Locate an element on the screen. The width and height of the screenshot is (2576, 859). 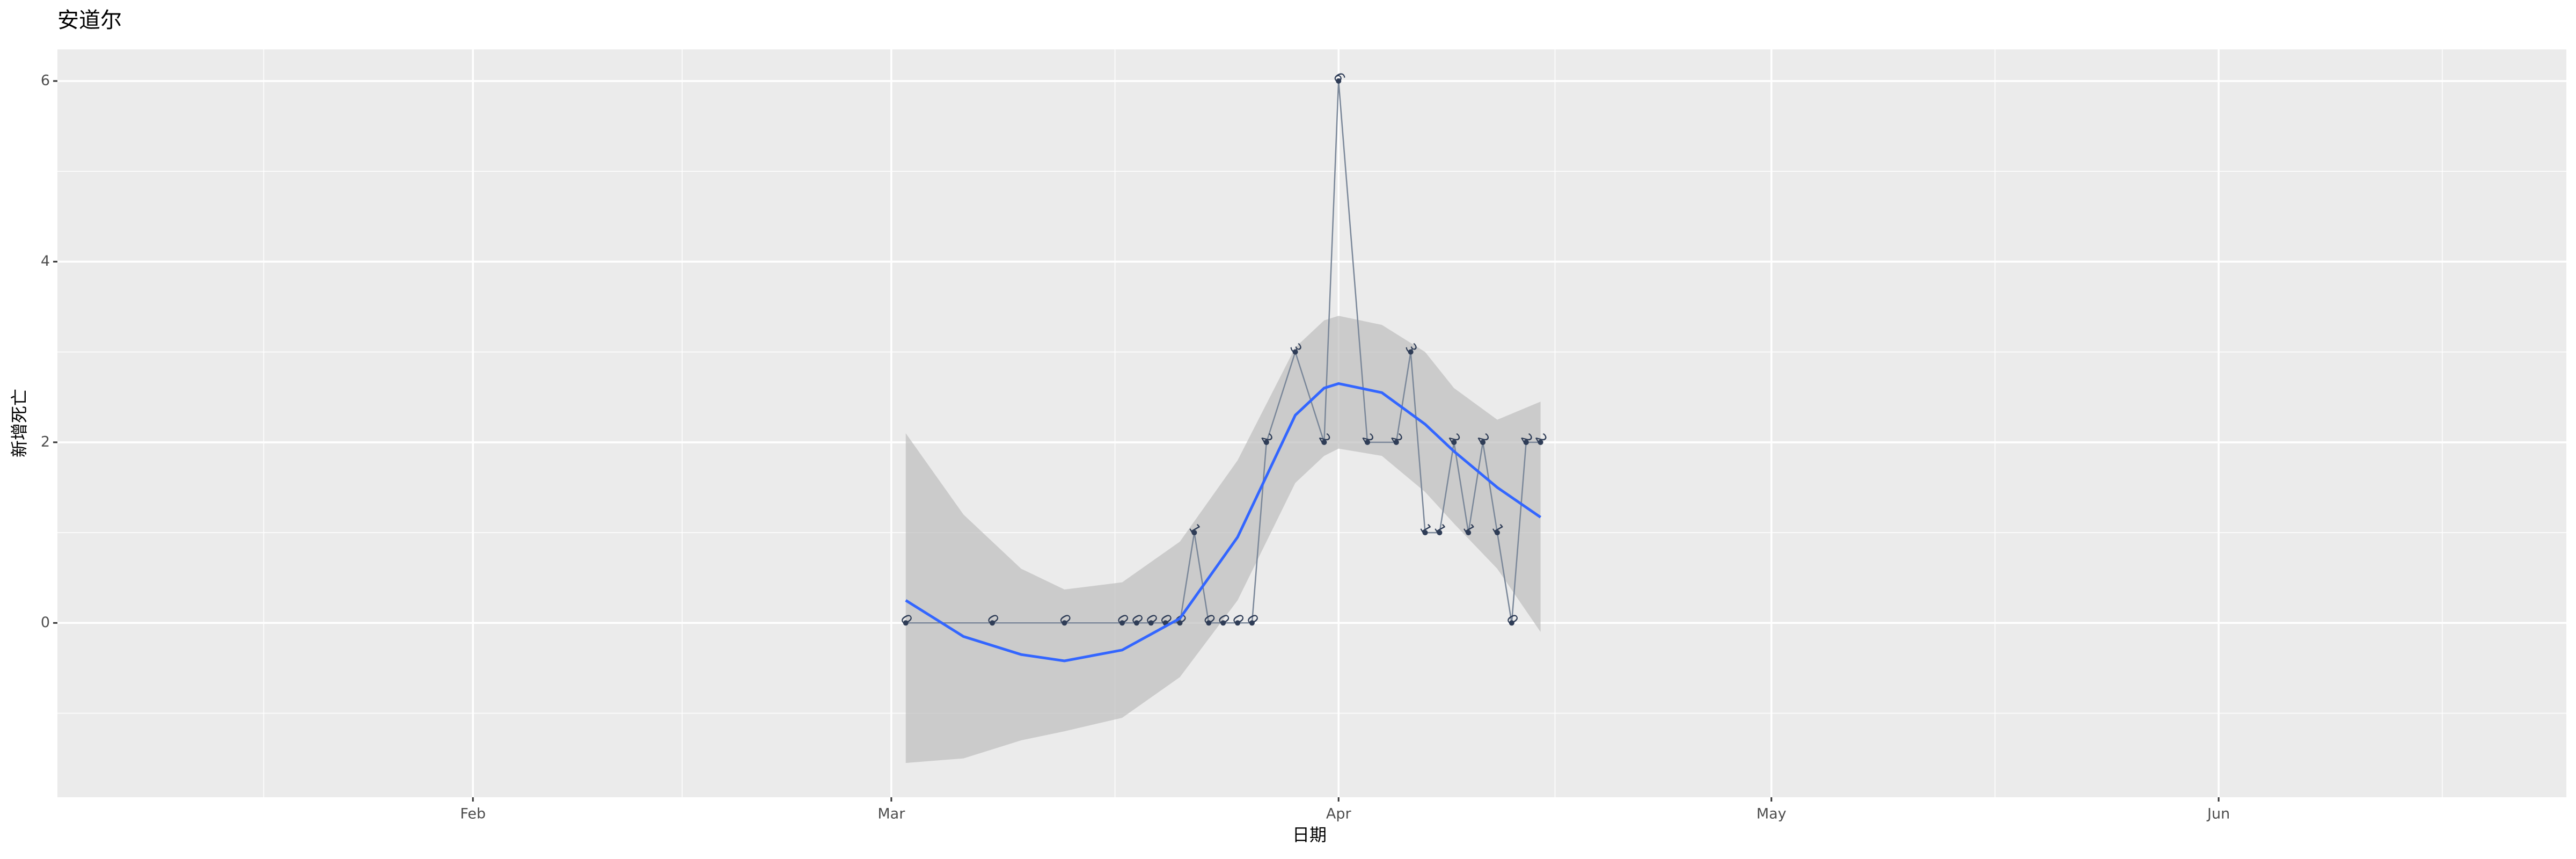
x-tick-label: Mar is located at coordinates (891, 814).